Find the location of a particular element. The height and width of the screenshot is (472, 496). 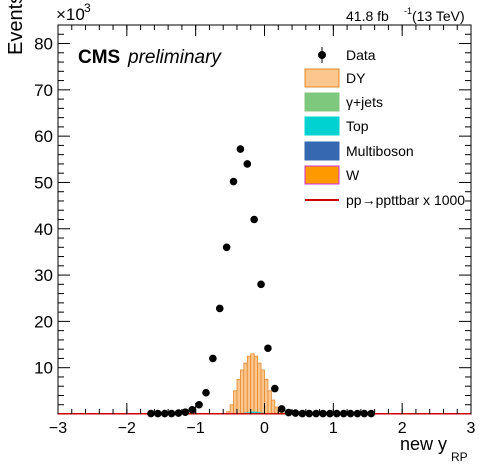

luminosity-label: 41.8 fb -1 (13 TeV) is located at coordinates (405, 15).